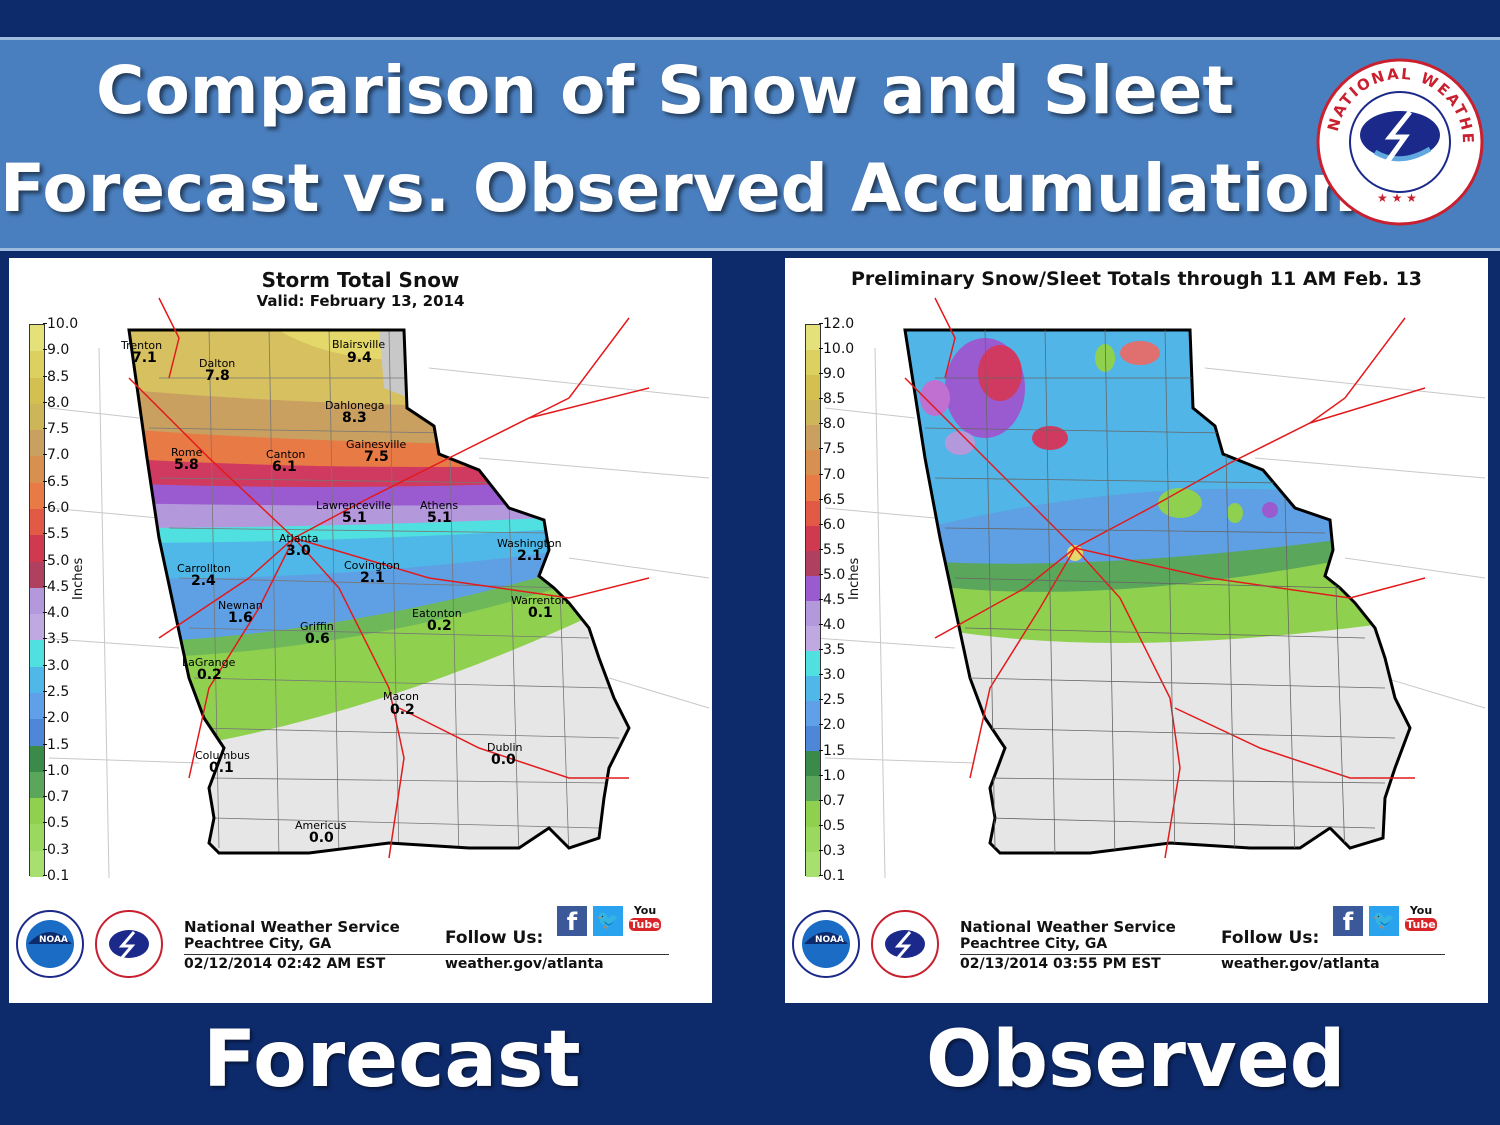 Image resolution: width=1500 pixels, height=1125 pixels. Describe the element at coordinates (187, 452) in the screenshot. I see `city-label: Rome` at that location.